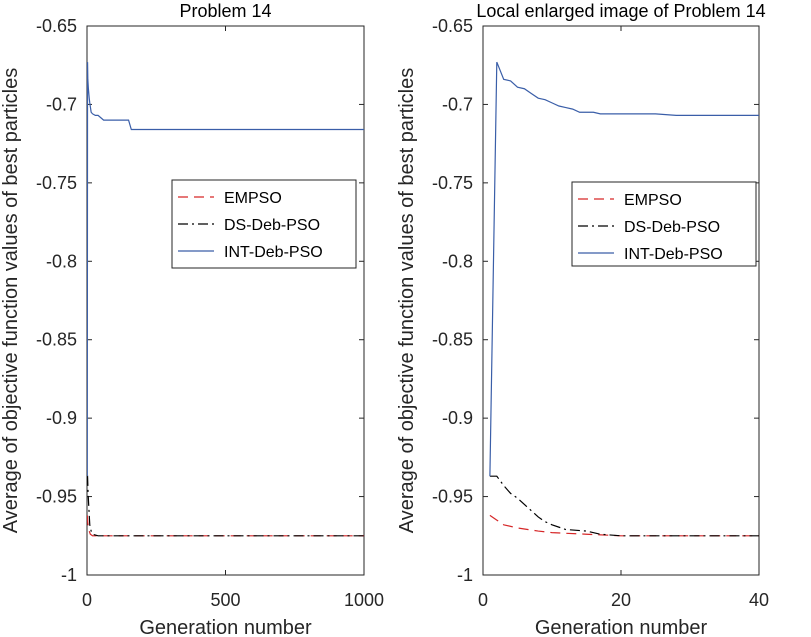 The image size is (811, 637). I want to click on legend-box, so click(664, 224).